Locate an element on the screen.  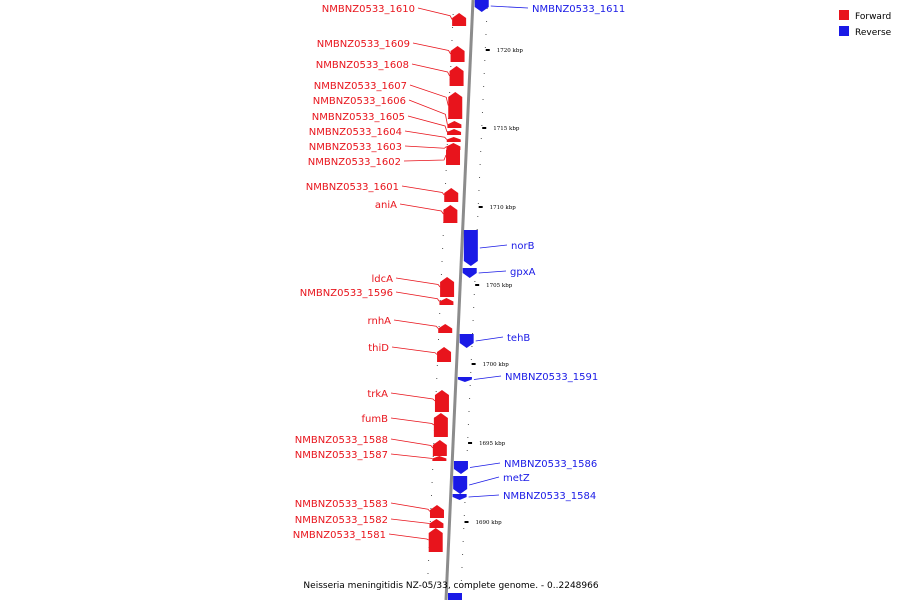
forward-gene-label: NMBNZ0533_1610 is located at coordinates (368, 9).